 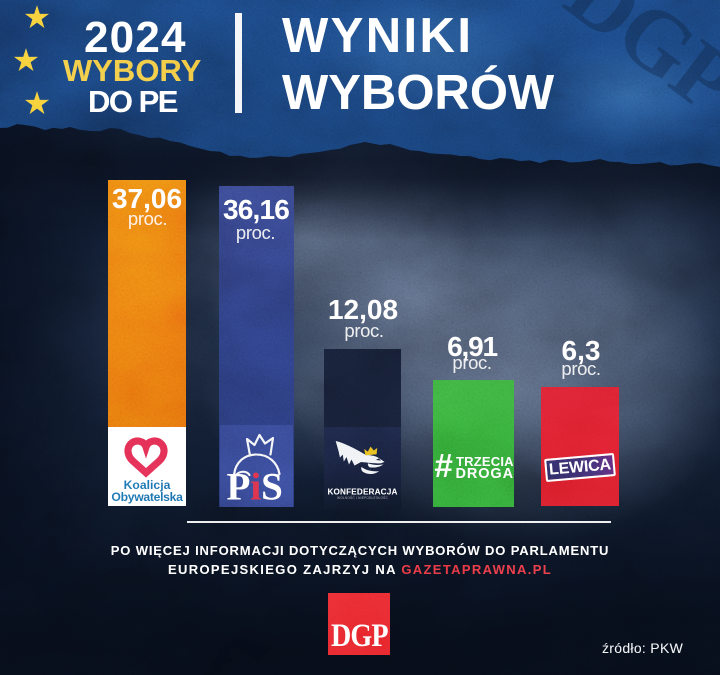 I want to click on svg-text: Obywatelska, so click(x=147, y=497).